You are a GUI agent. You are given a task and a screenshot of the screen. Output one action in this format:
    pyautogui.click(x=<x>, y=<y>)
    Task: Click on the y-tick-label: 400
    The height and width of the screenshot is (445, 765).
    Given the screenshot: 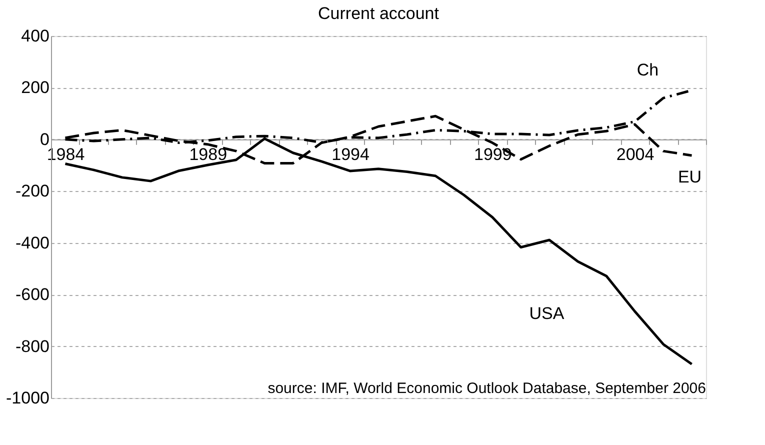 What is the action you would take?
    pyautogui.click(x=35, y=36)
    